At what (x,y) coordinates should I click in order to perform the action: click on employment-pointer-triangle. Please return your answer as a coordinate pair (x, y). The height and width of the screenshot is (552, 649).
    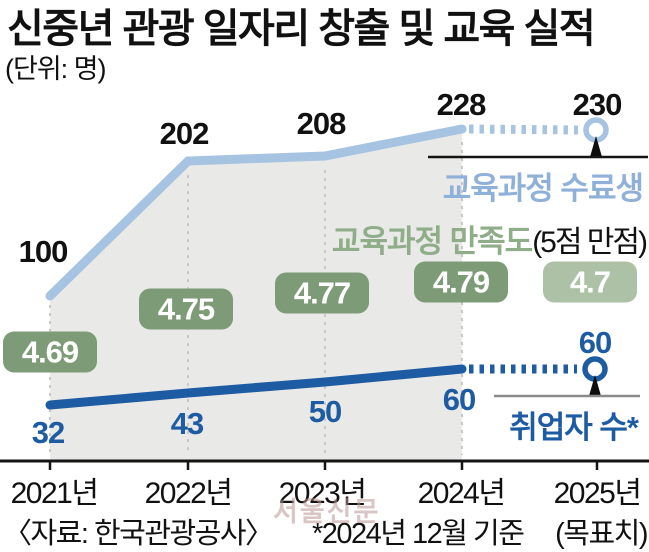
    Looking at the image, I should click on (595, 385).